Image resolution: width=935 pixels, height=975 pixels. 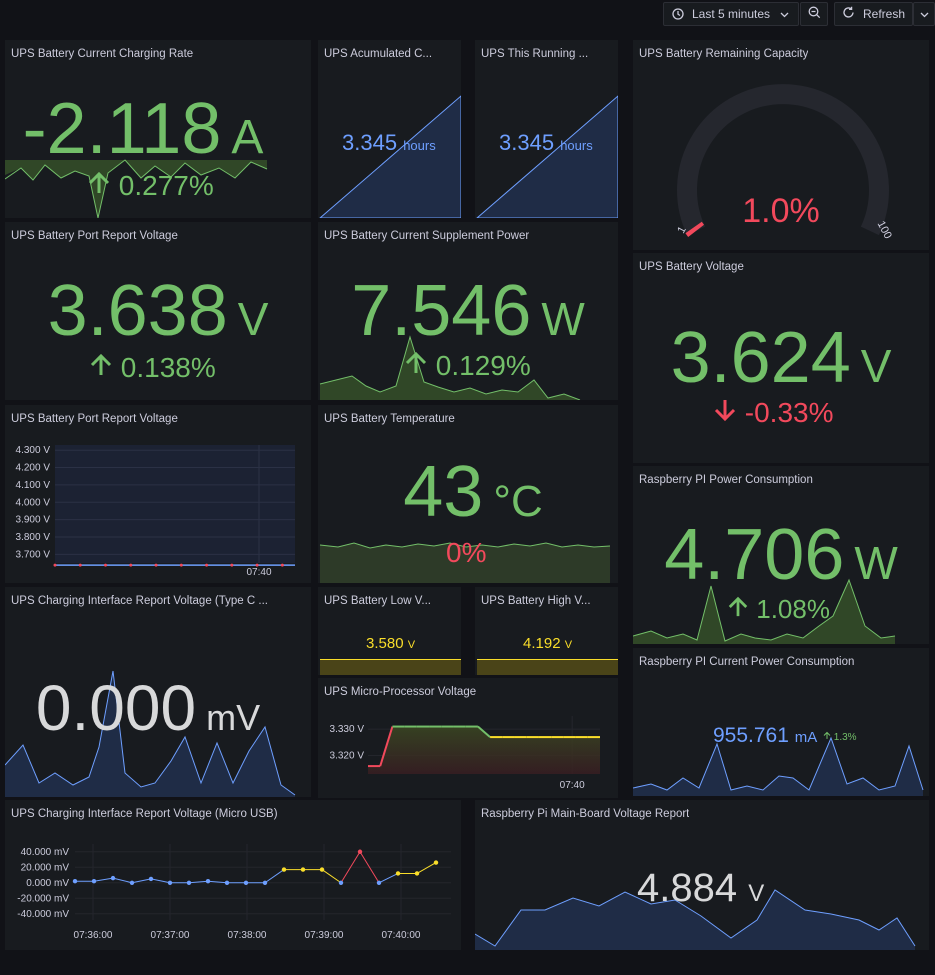 What do you see at coordinates (678, 14) in the screenshot?
I see `clock-icon` at bounding box center [678, 14].